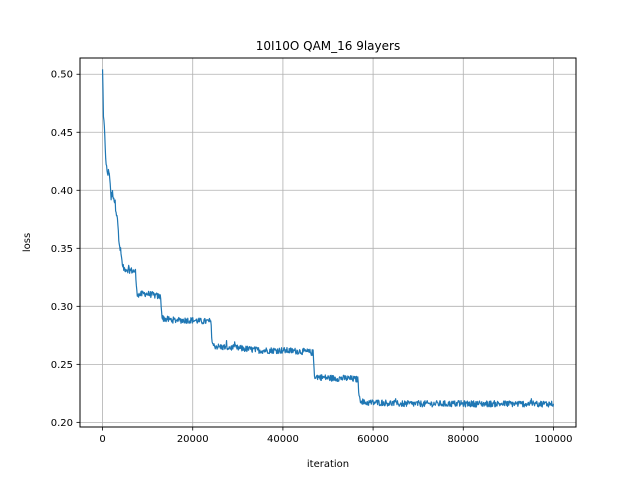 This screenshot has height=480, width=640. I want to click on y-tick-label: 0.20, so click(62, 423).